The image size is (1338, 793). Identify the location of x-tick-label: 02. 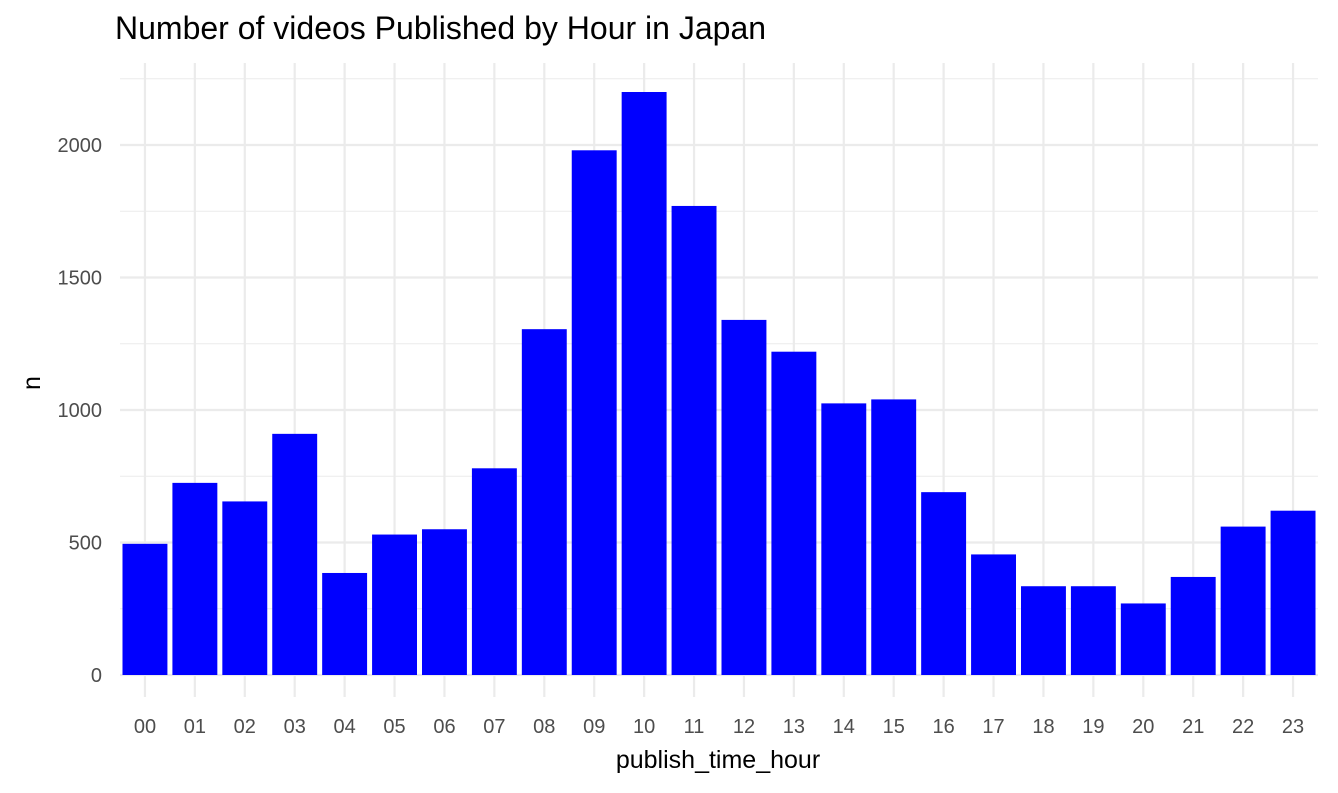
(245, 727).